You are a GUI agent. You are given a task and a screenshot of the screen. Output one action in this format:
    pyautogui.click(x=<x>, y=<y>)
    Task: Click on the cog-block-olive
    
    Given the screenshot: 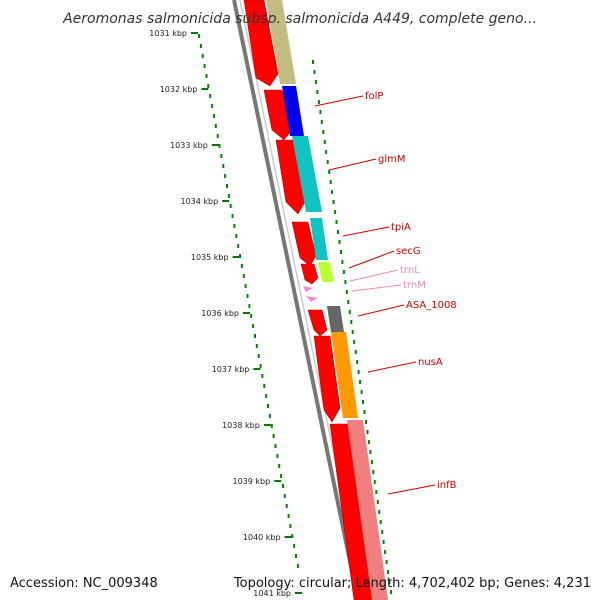 What is the action you would take?
    pyautogui.click(x=281, y=42)
    